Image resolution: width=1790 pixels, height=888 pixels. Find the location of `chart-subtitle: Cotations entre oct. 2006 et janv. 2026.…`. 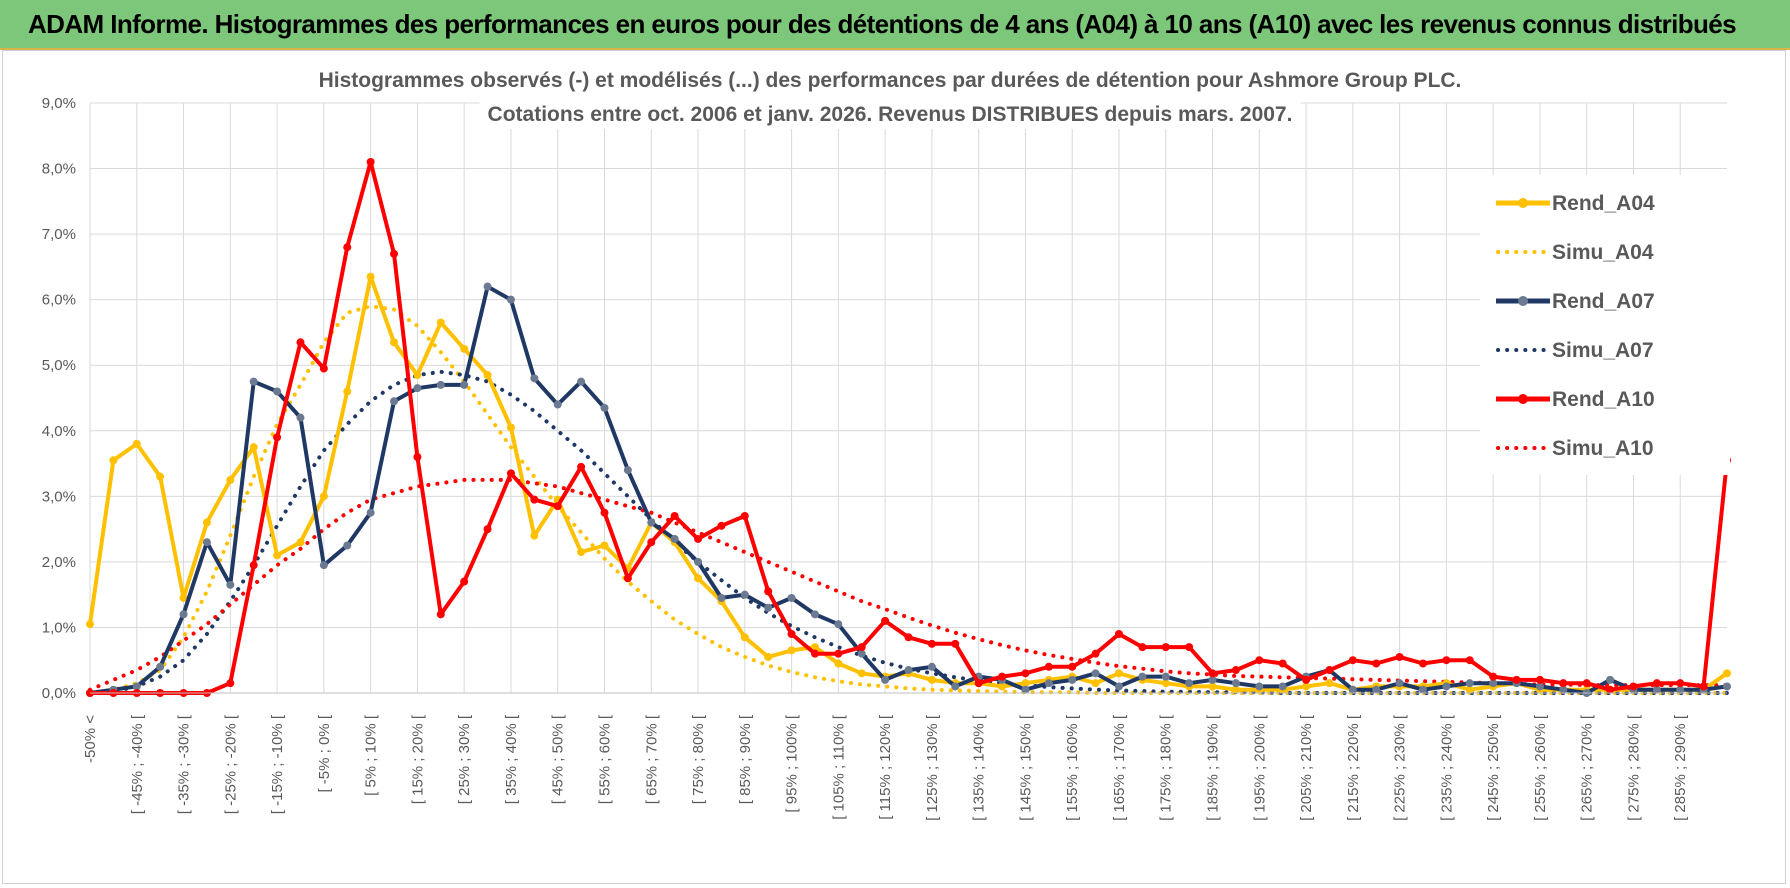

chart-subtitle: Cotations entre oct. 2006 et janv. 2026.… is located at coordinates (890, 114).